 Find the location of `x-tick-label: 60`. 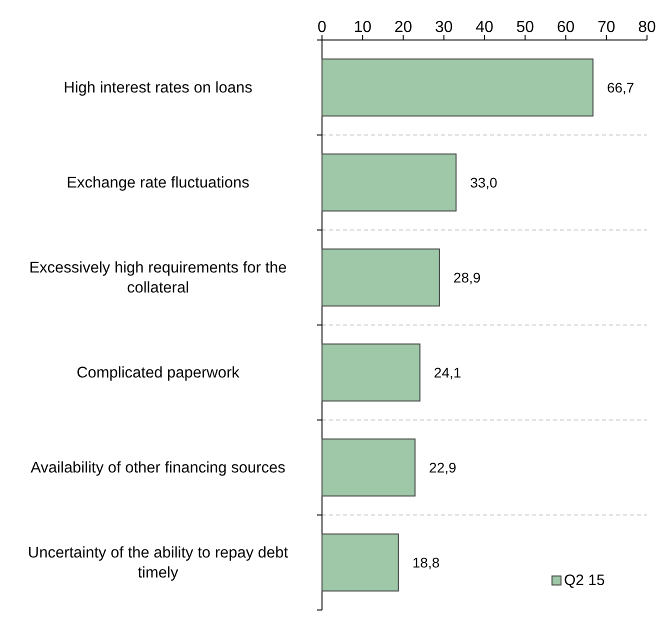

x-tick-label: 60 is located at coordinates (565, 27).